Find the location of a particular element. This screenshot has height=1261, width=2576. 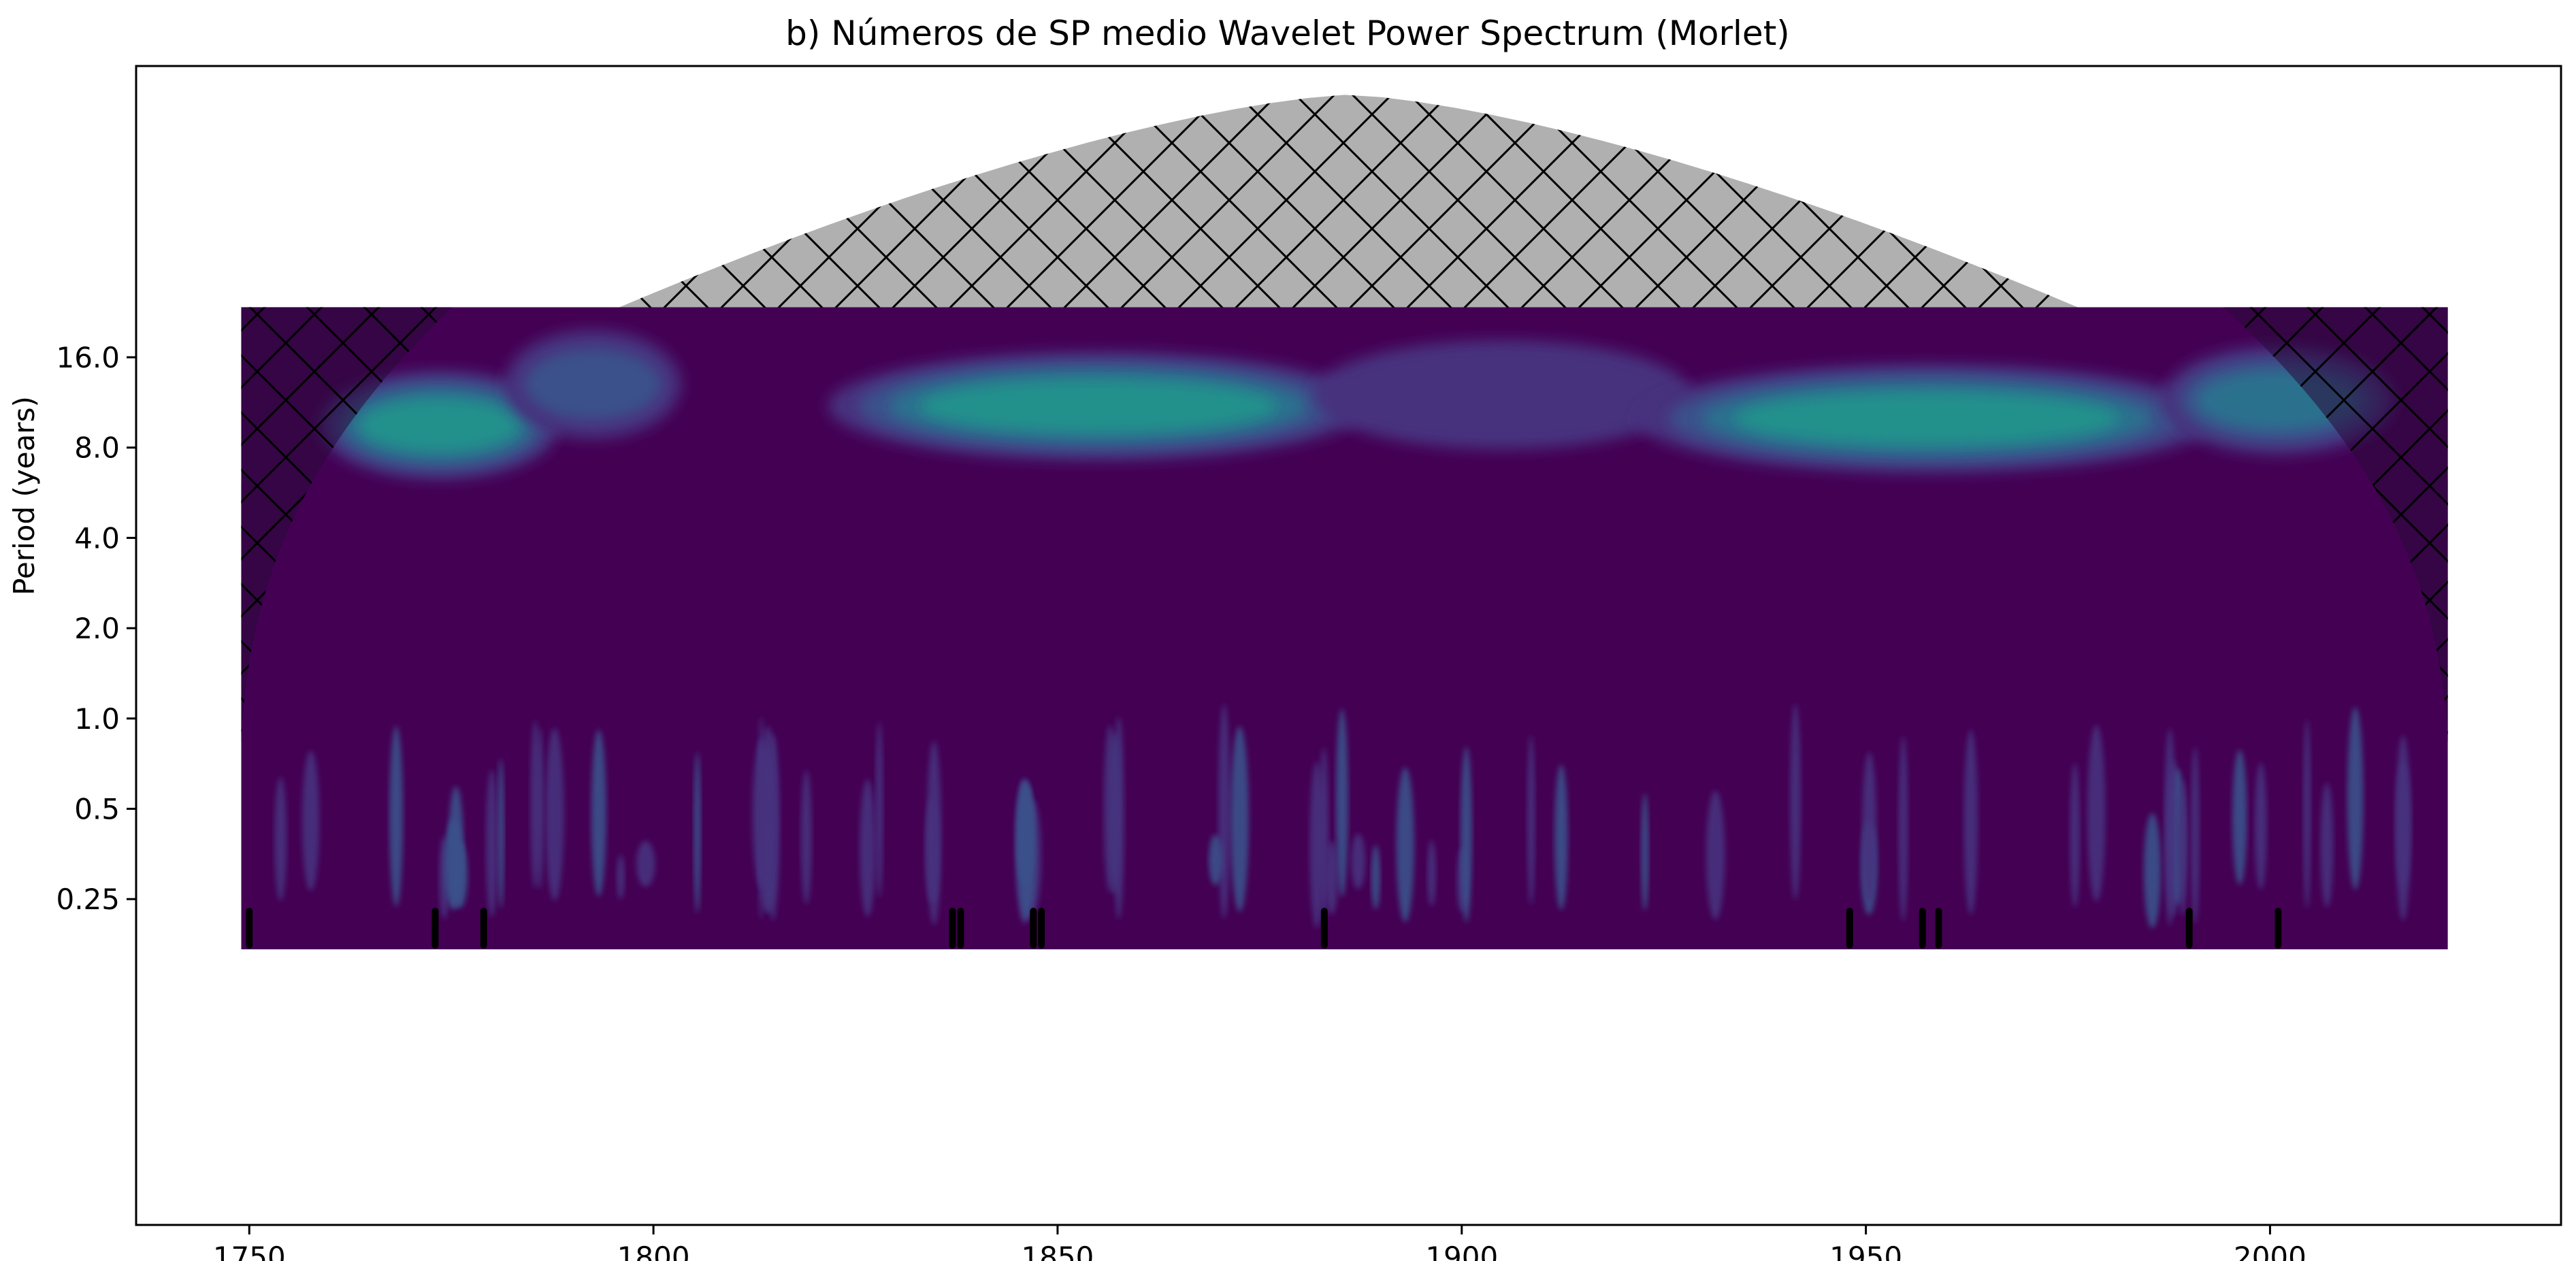

y-tick-label-4: 4.0 is located at coordinates (97, 538).